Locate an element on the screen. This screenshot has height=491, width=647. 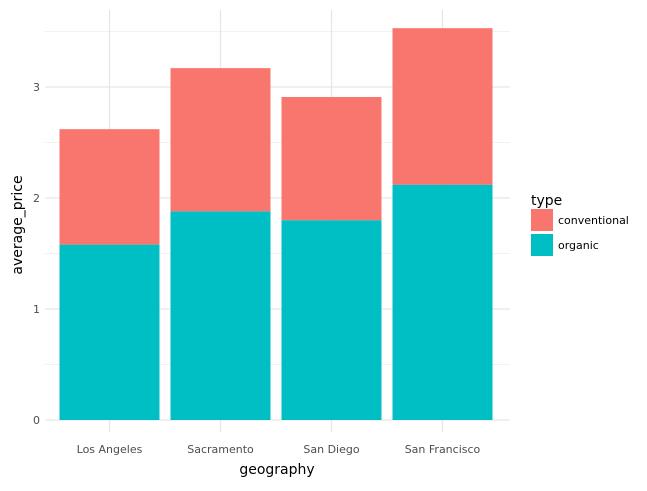
legend: type conventional organic is located at coordinates (580, 224).